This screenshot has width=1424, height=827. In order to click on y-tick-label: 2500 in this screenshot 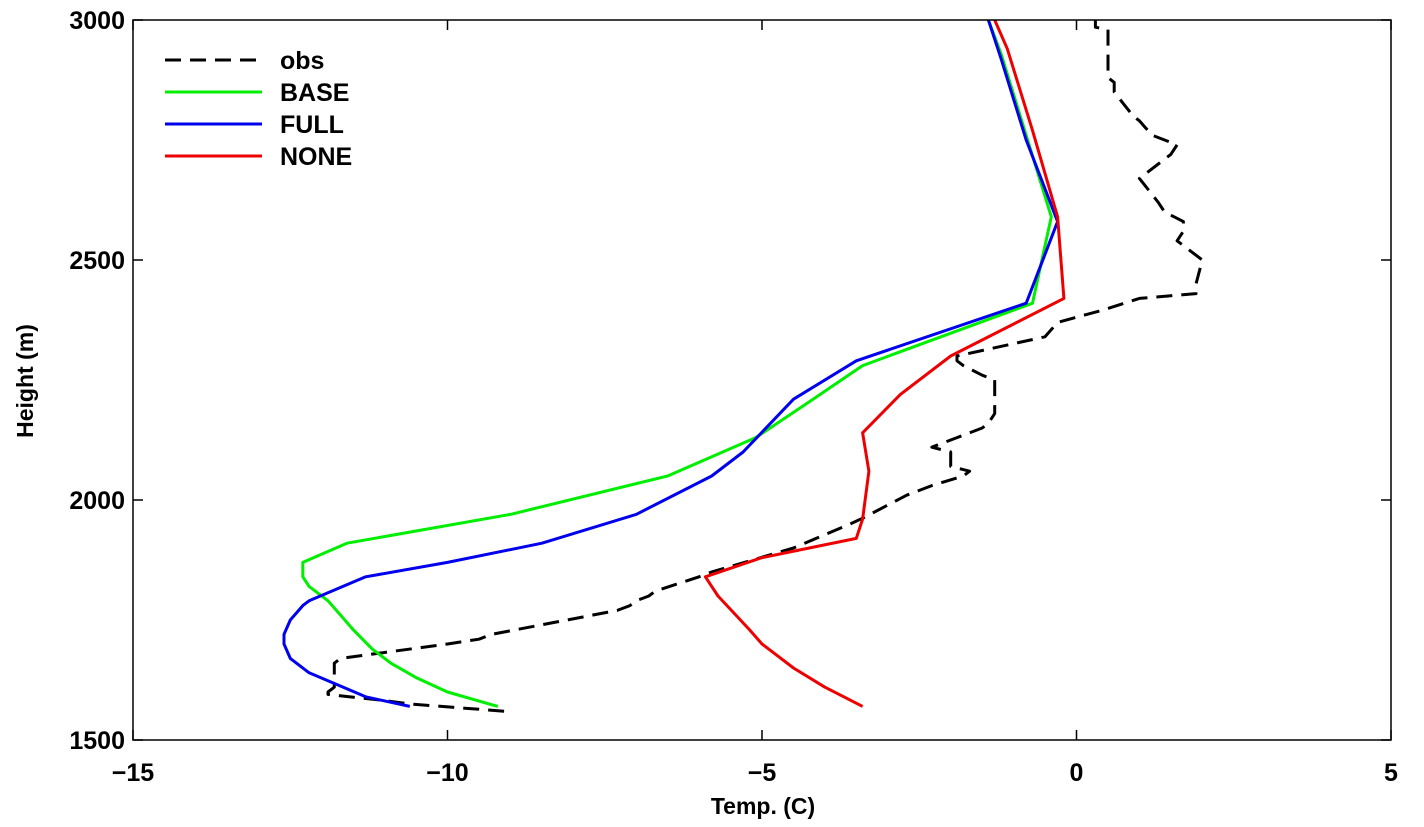, I will do `click(97, 261)`.